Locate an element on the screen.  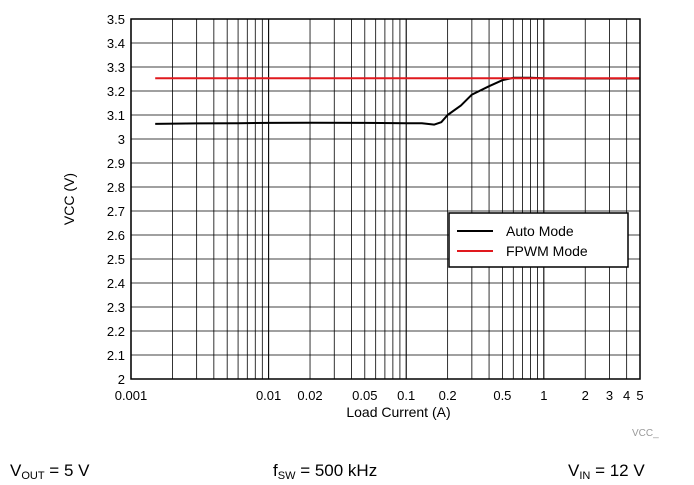
x-tick-label: 0.5 is located at coordinates (502, 395).